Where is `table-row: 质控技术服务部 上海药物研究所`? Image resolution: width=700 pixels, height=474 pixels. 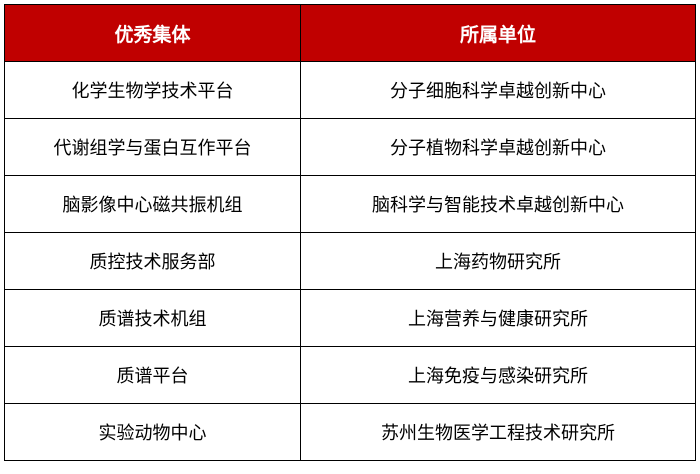
table-row: 质控技术服务部 上海药物研究所 is located at coordinates (350, 261).